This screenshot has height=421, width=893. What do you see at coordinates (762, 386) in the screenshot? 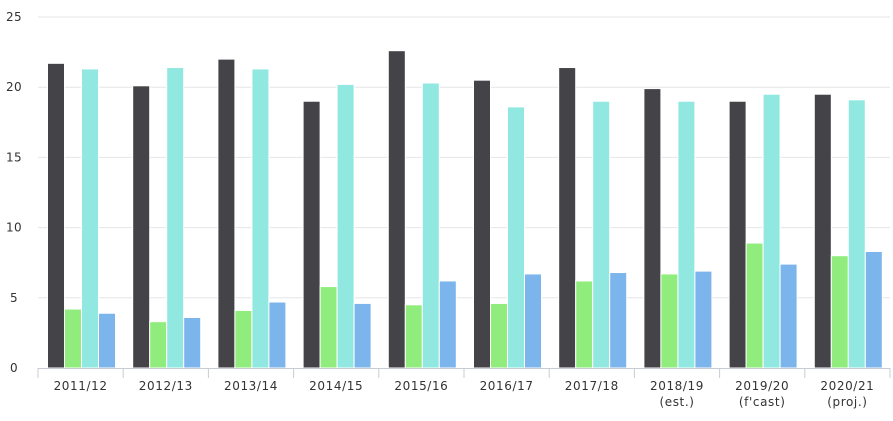
I see `x-tick-label: 2019/20` at bounding box center [762, 386].